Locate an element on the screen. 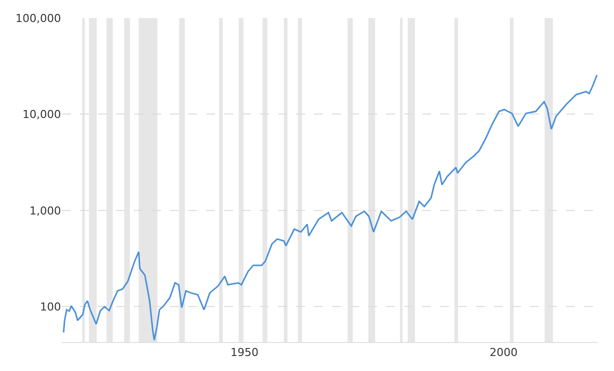 Image resolution: width=614 pixels, height=371 pixels. x-tick-label: 2000 is located at coordinates (504, 353).